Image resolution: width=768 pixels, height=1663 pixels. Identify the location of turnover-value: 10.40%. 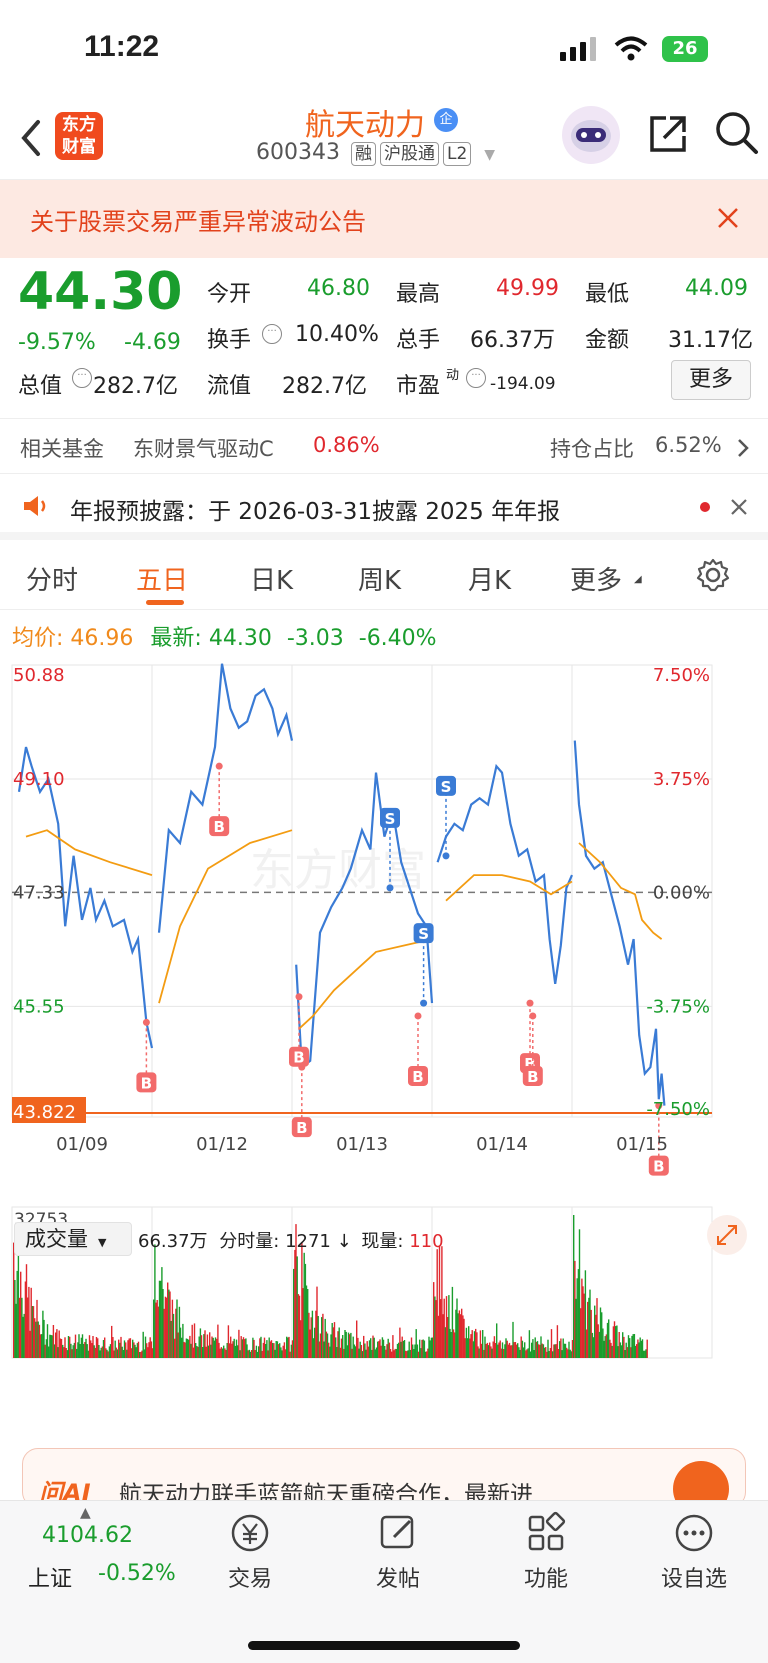
(337, 334).